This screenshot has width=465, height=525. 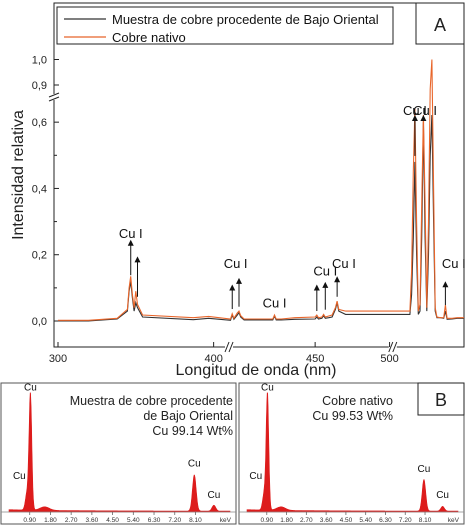 What do you see at coordinates (151, 401) in the screenshot?
I see `edx-caption-line: Muestra de cobre procedente` at bounding box center [151, 401].